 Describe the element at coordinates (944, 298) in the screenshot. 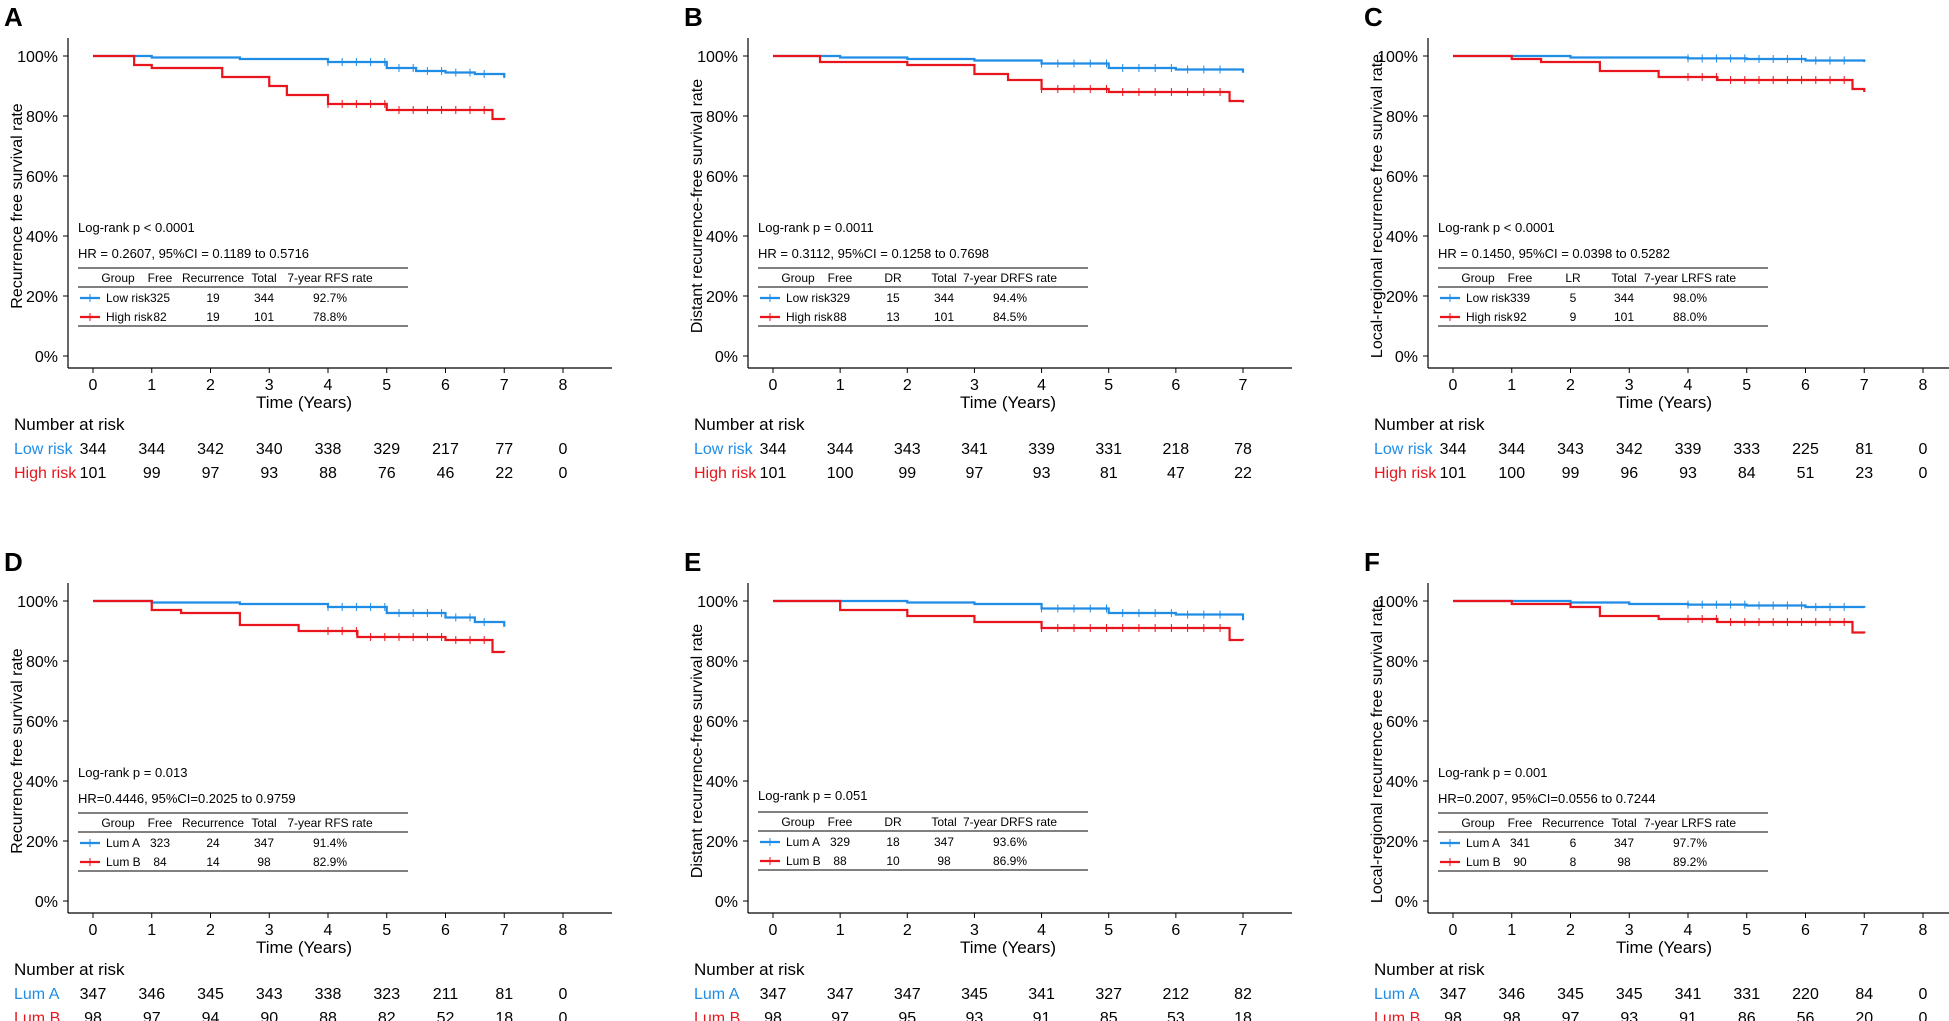

I see `table-cell: 344` at that location.